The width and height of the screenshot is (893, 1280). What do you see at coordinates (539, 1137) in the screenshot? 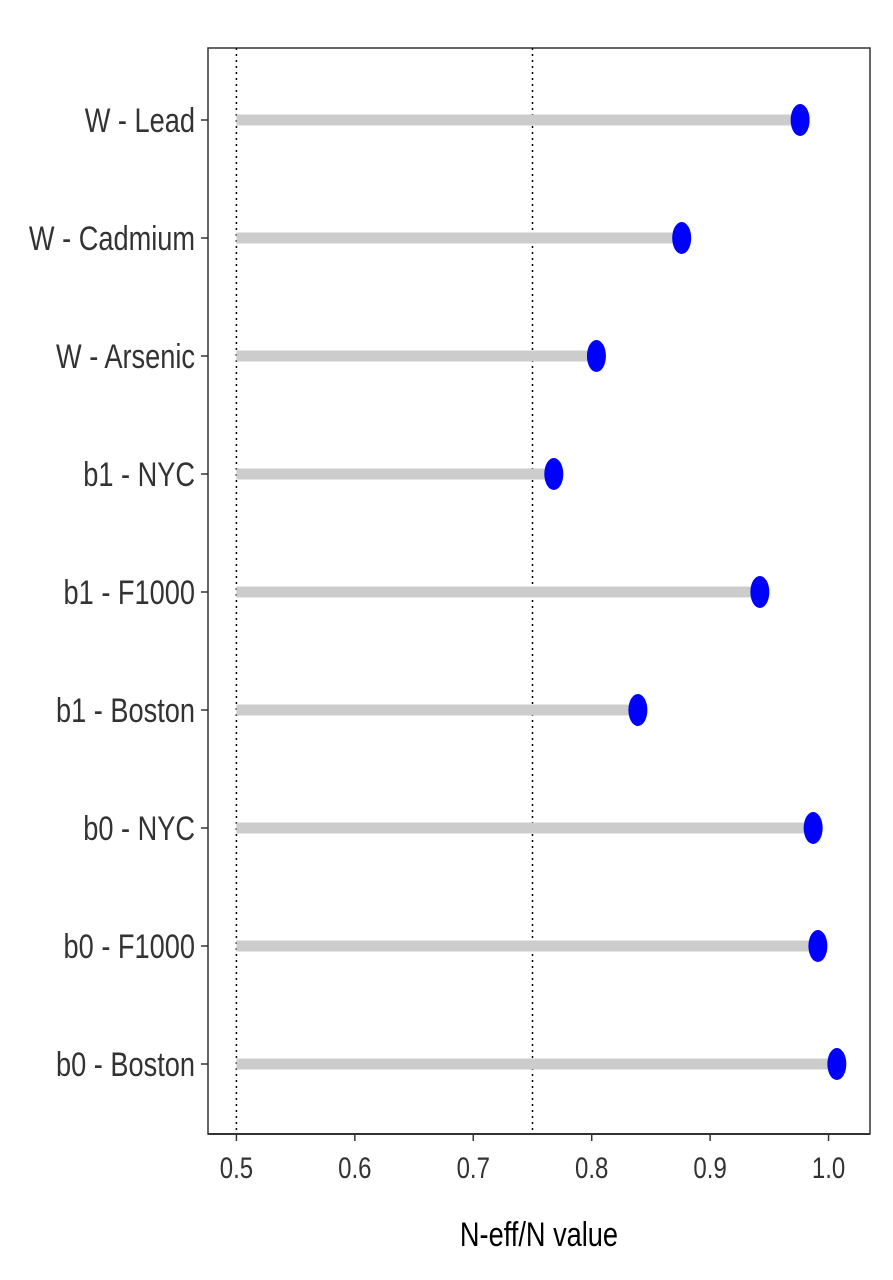
I see `x-axis-ticks` at bounding box center [539, 1137].